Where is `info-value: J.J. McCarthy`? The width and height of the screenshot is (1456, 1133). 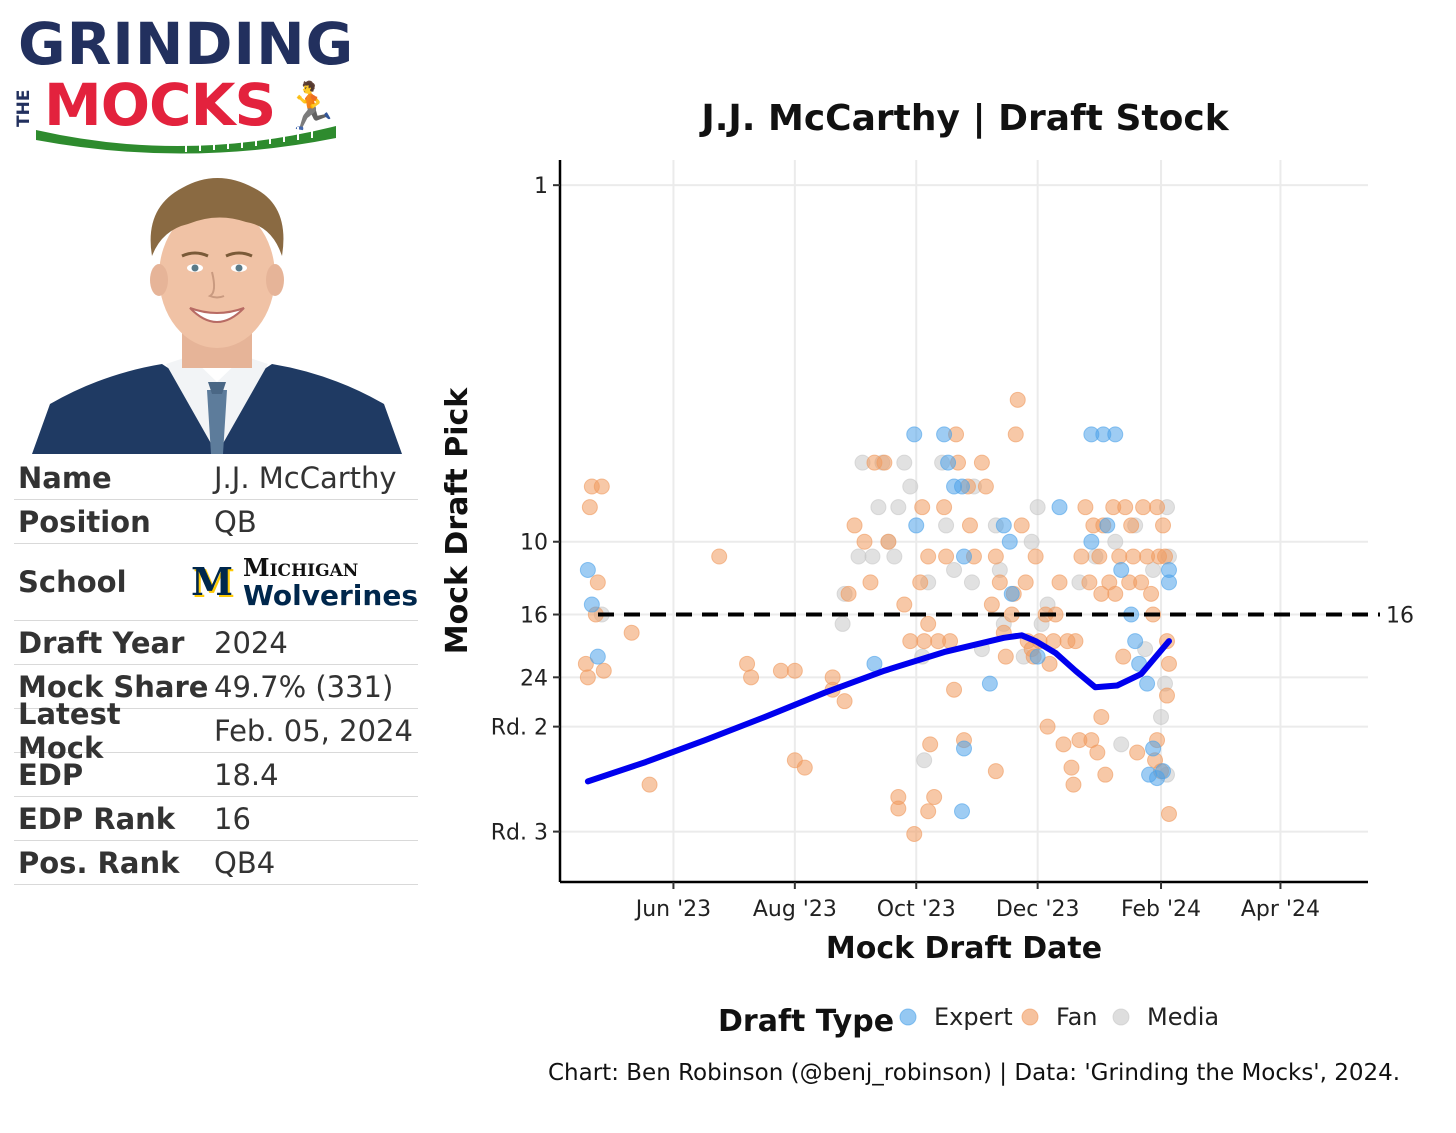 info-value: J.J. McCarthy is located at coordinates (305, 477).